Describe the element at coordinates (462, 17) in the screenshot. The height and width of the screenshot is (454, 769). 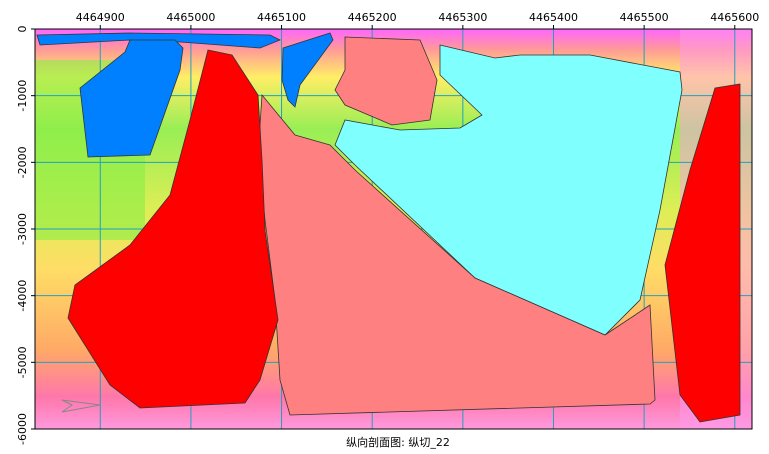
I see `x-tick-label: 4465300` at that location.